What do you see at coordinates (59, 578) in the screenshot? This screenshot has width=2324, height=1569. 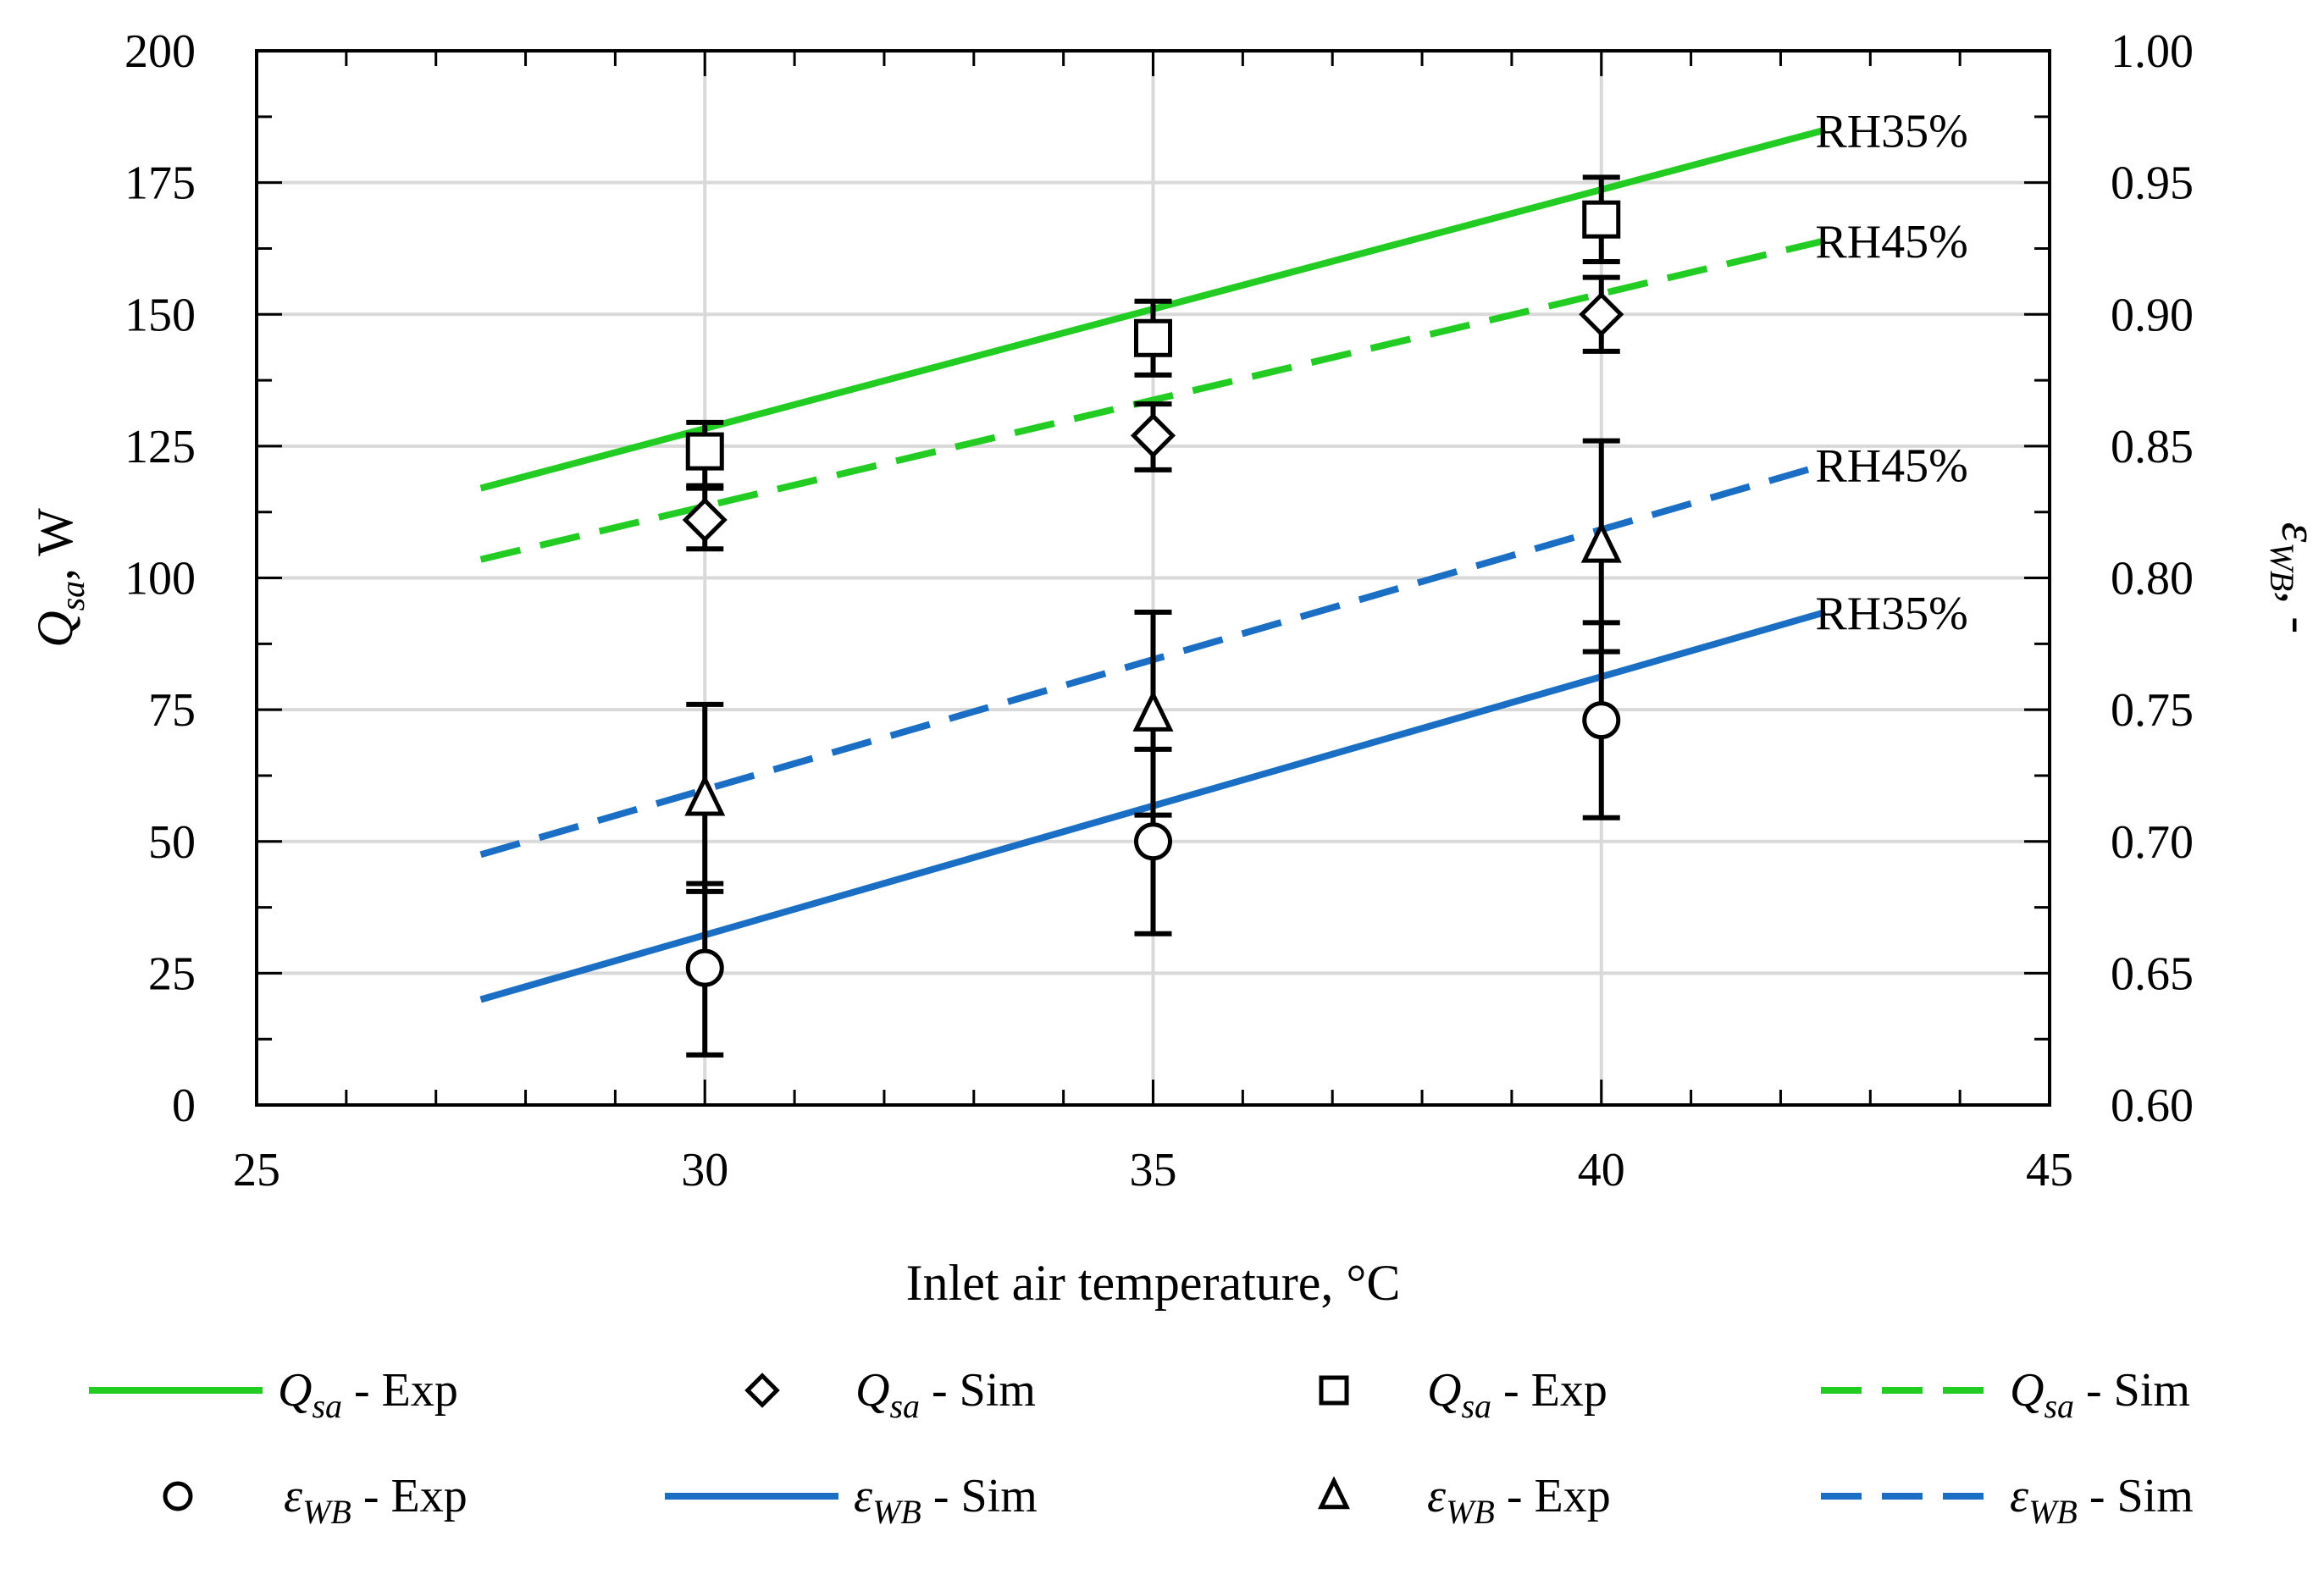 I see `y-left-axis-title: Qsa, W` at bounding box center [59, 578].